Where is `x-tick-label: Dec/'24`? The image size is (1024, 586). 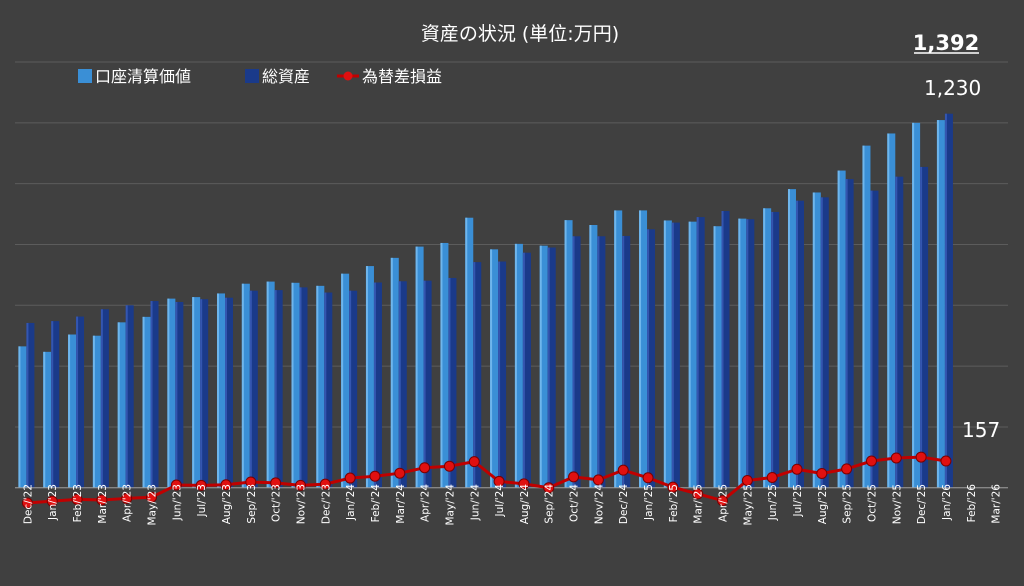 x-tick-label: Dec/'24 is located at coordinates (624, 504).